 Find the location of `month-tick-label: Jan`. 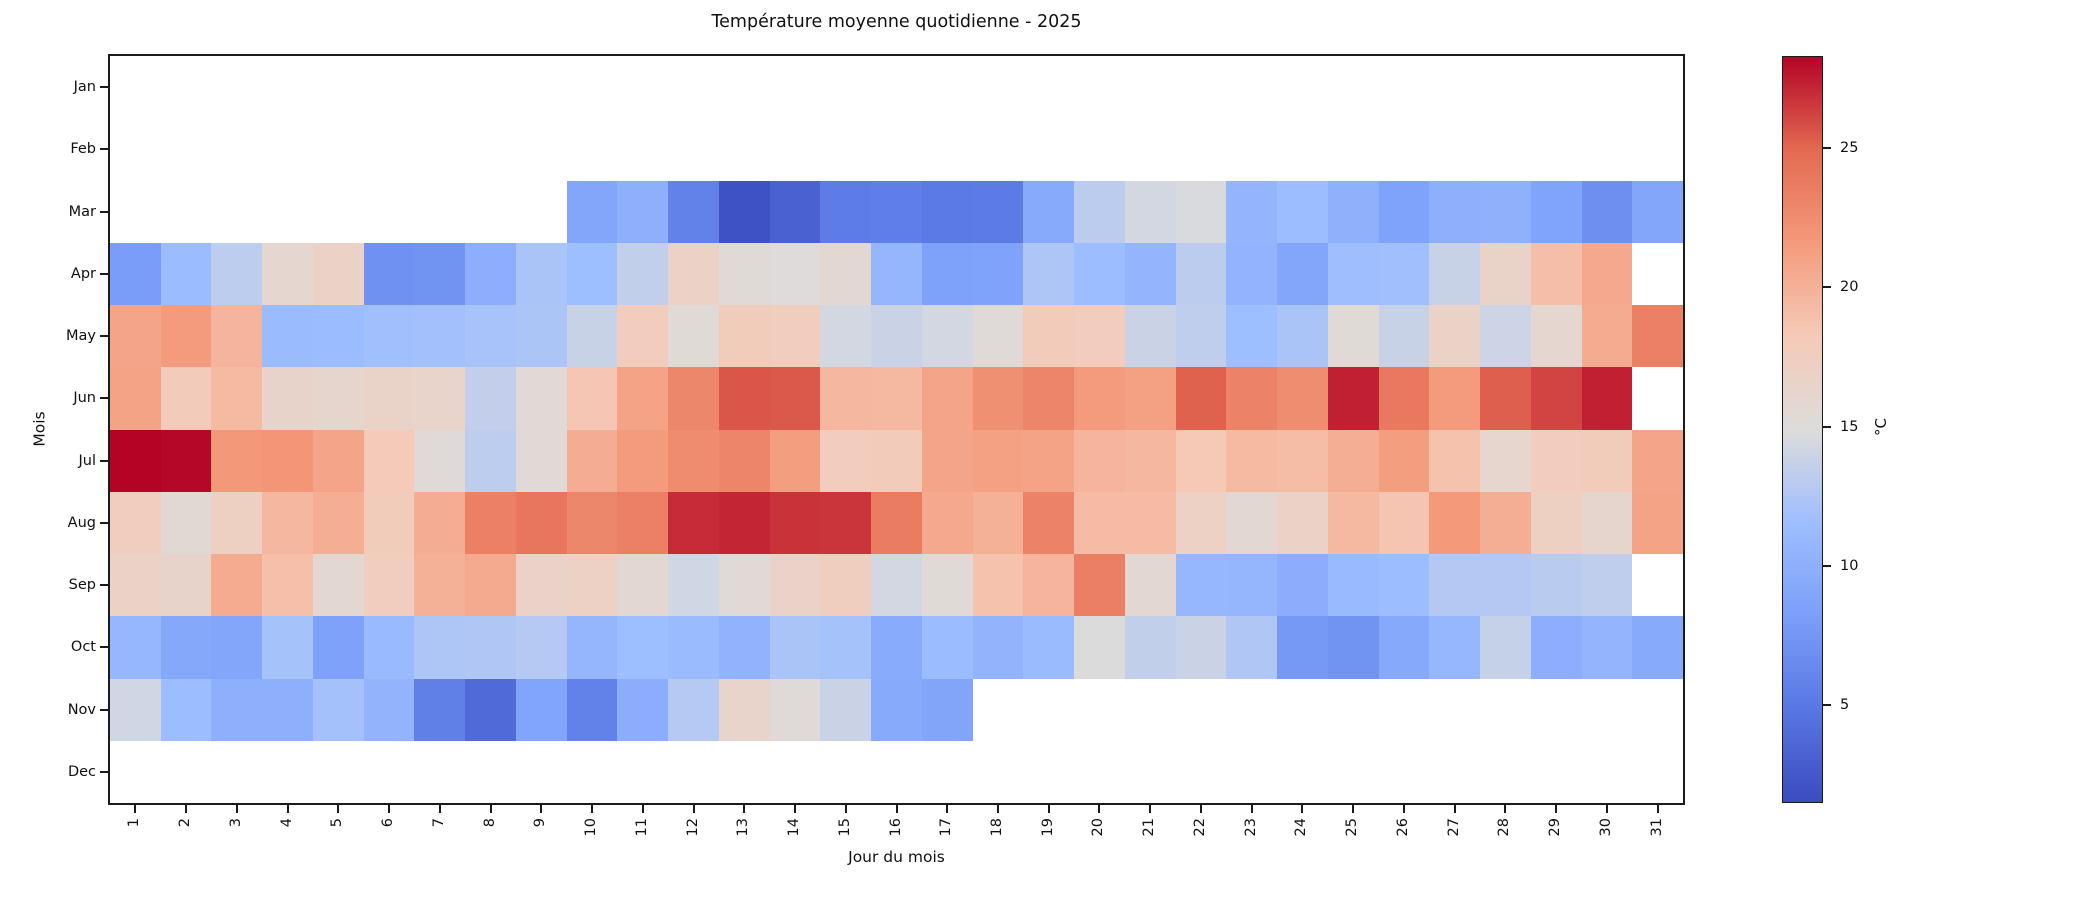

month-tick-label: Jan is located at coordinates (84, 87).